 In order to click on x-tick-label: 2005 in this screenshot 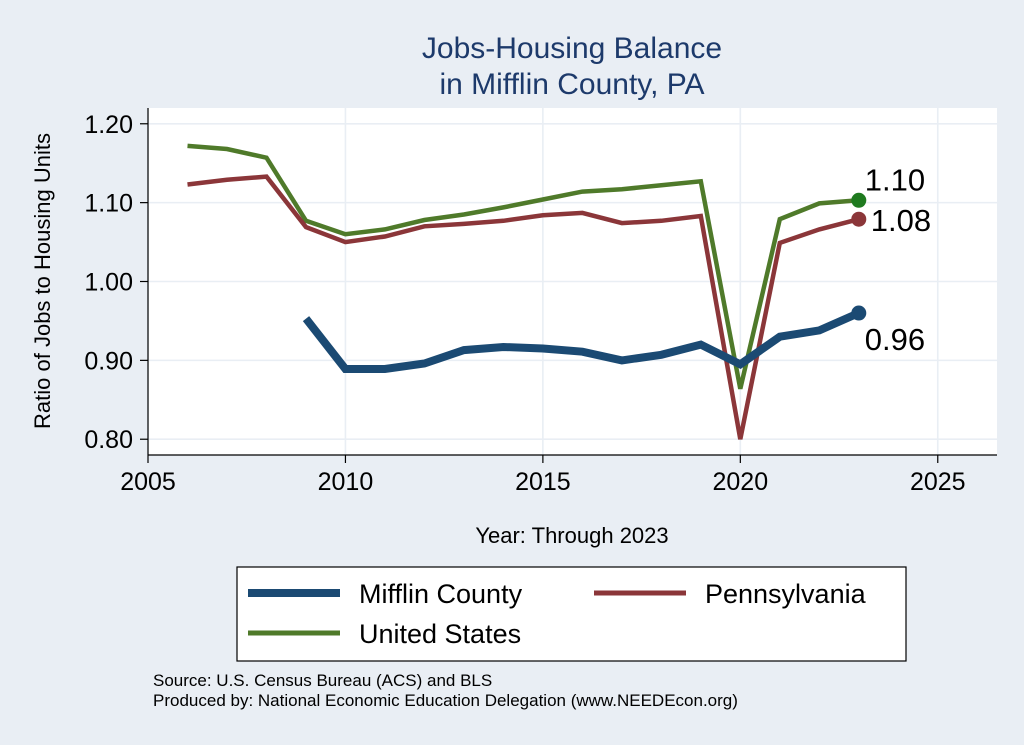, I will do `click(148, 482)`.